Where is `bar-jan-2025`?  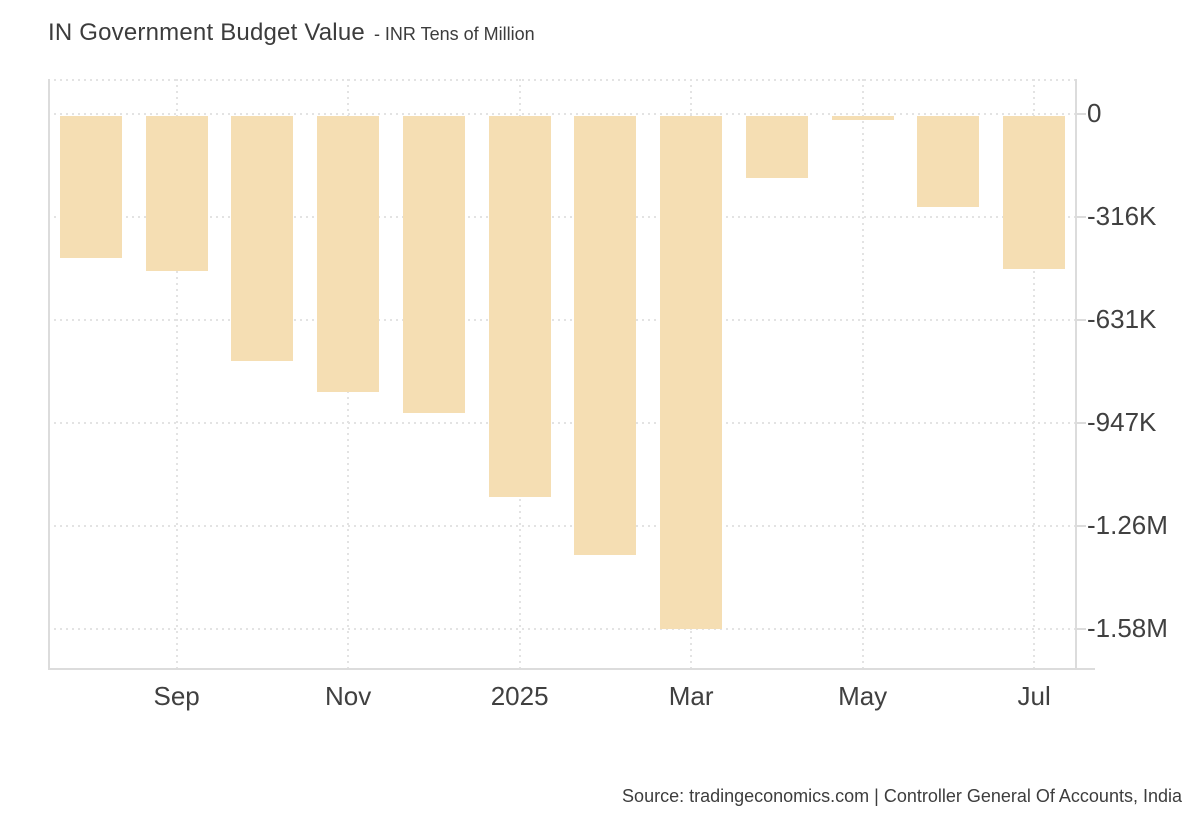 bar-jan-2025 is located at coordinates (519, 306).